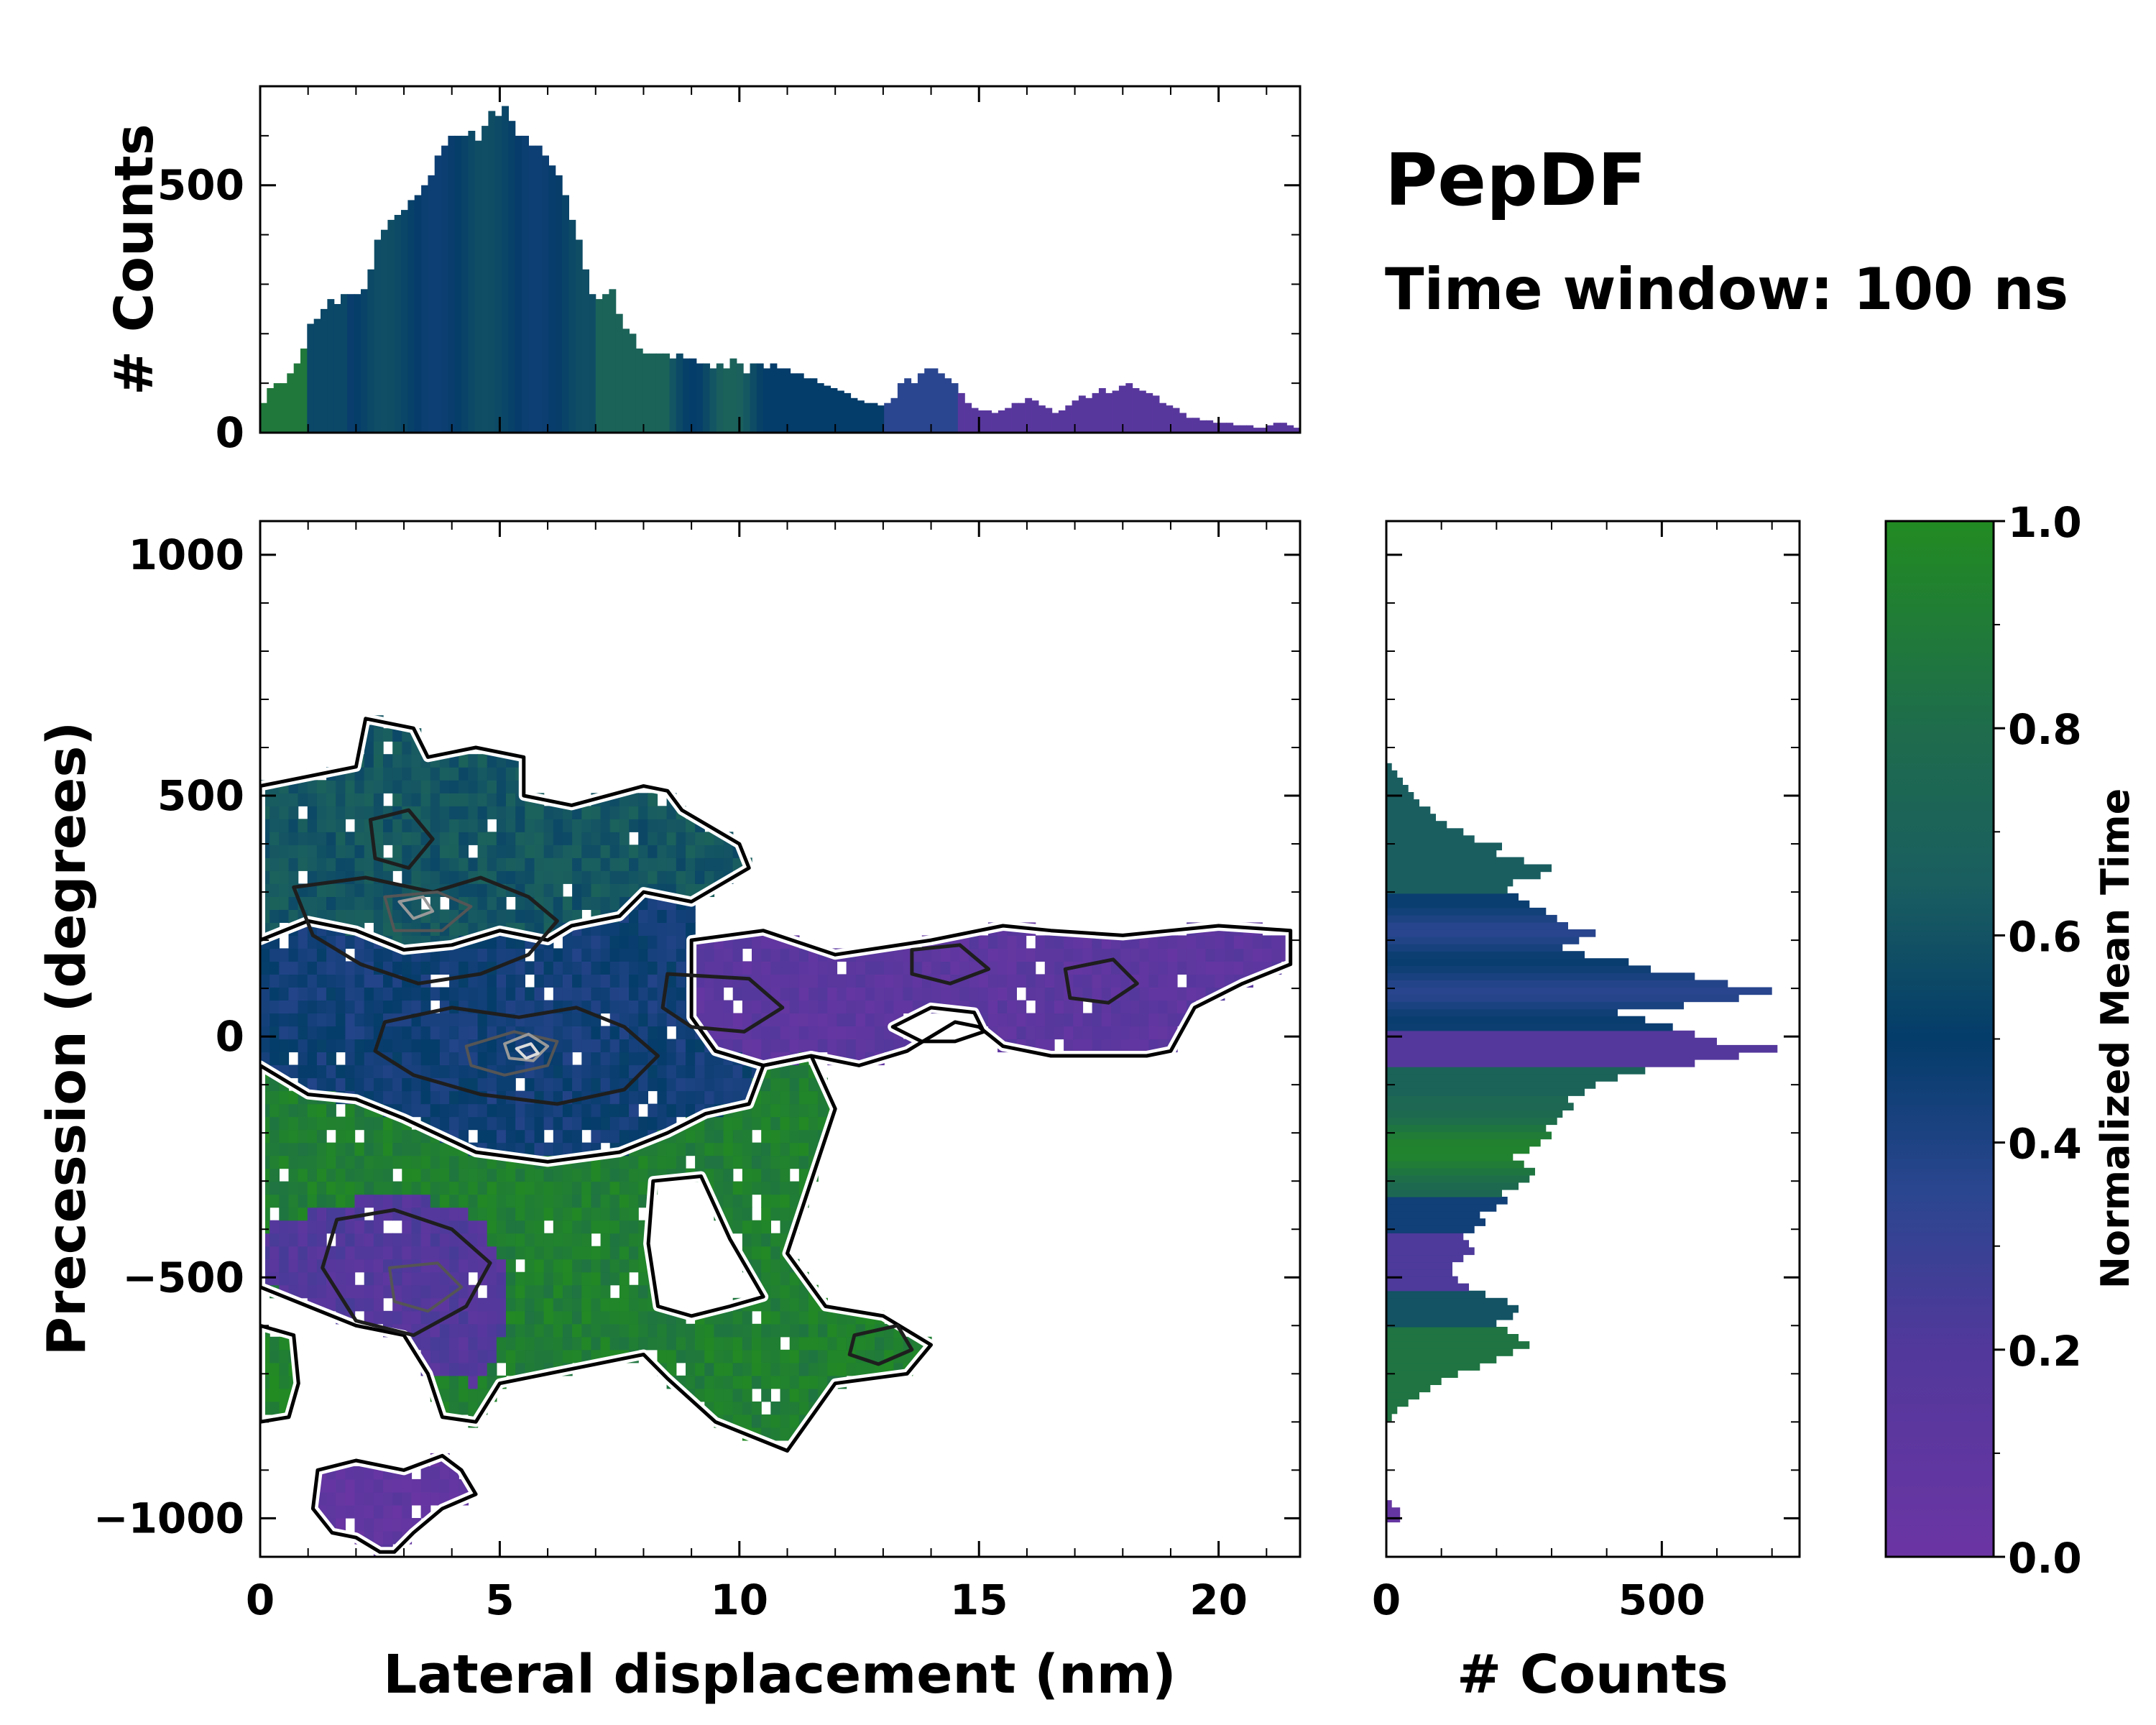 This screenshot has width=2156, height=1725. Describe the element at coordinates (779, 1675) in the screenshot. I see `main-xlabel: Lateral displacement (nm)` at that location.